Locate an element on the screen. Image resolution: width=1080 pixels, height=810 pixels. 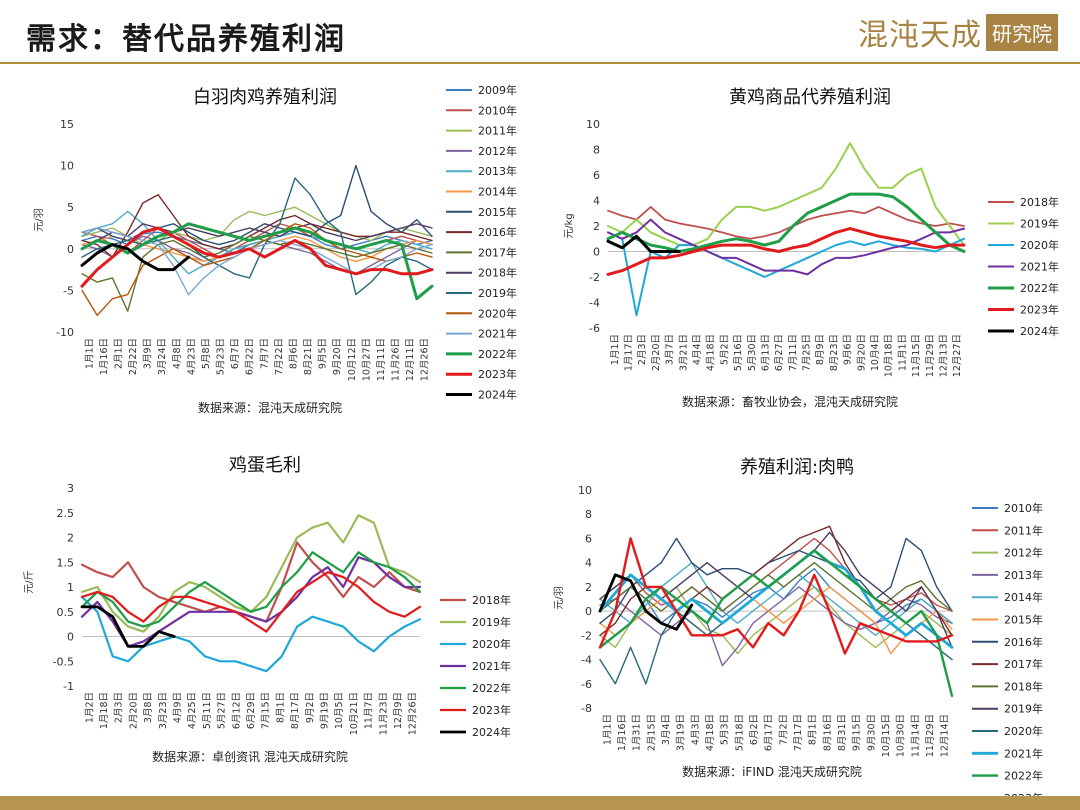
y-tick-label: 15 is located at coordinates (67, 124).